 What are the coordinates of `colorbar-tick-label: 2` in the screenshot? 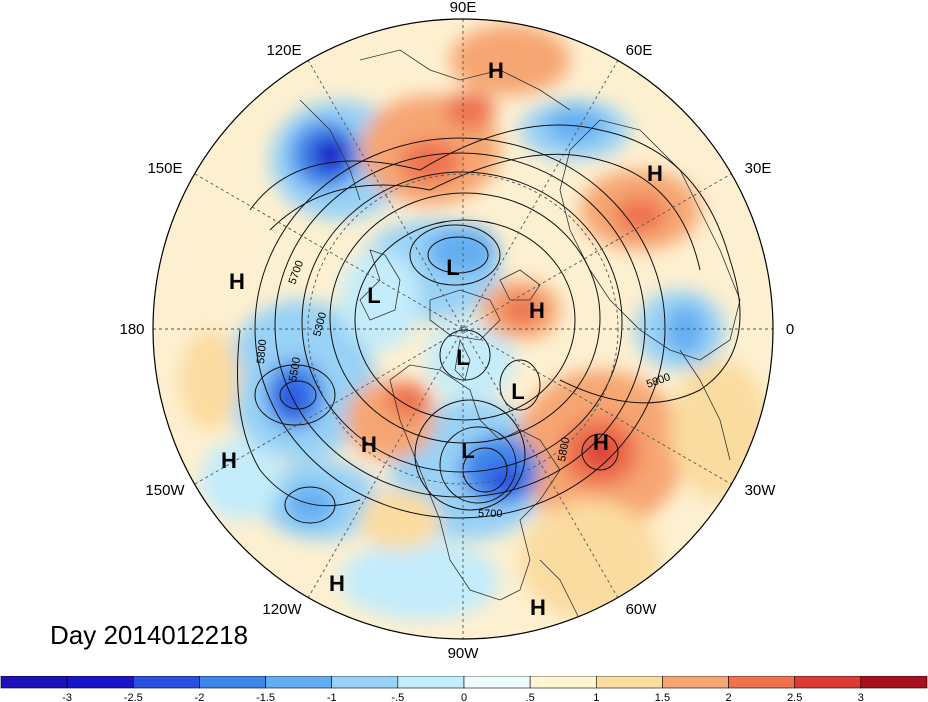 It's located at (729, 697).